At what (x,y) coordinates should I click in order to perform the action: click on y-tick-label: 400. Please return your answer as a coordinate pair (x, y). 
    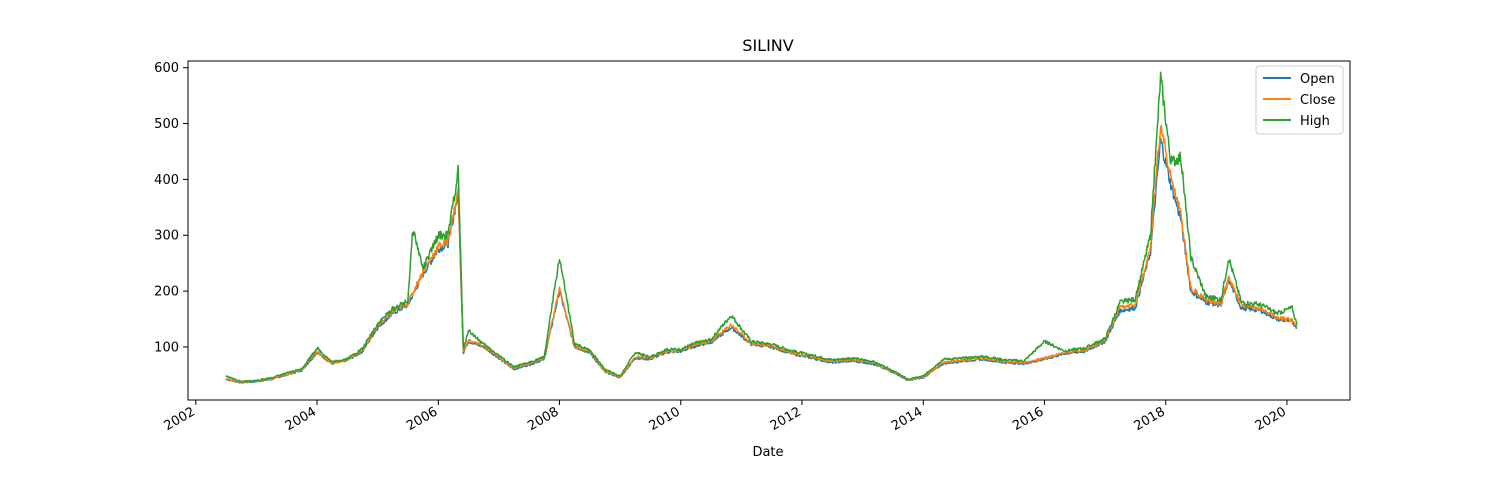
    Looking at the image, I should click on (166, 180).